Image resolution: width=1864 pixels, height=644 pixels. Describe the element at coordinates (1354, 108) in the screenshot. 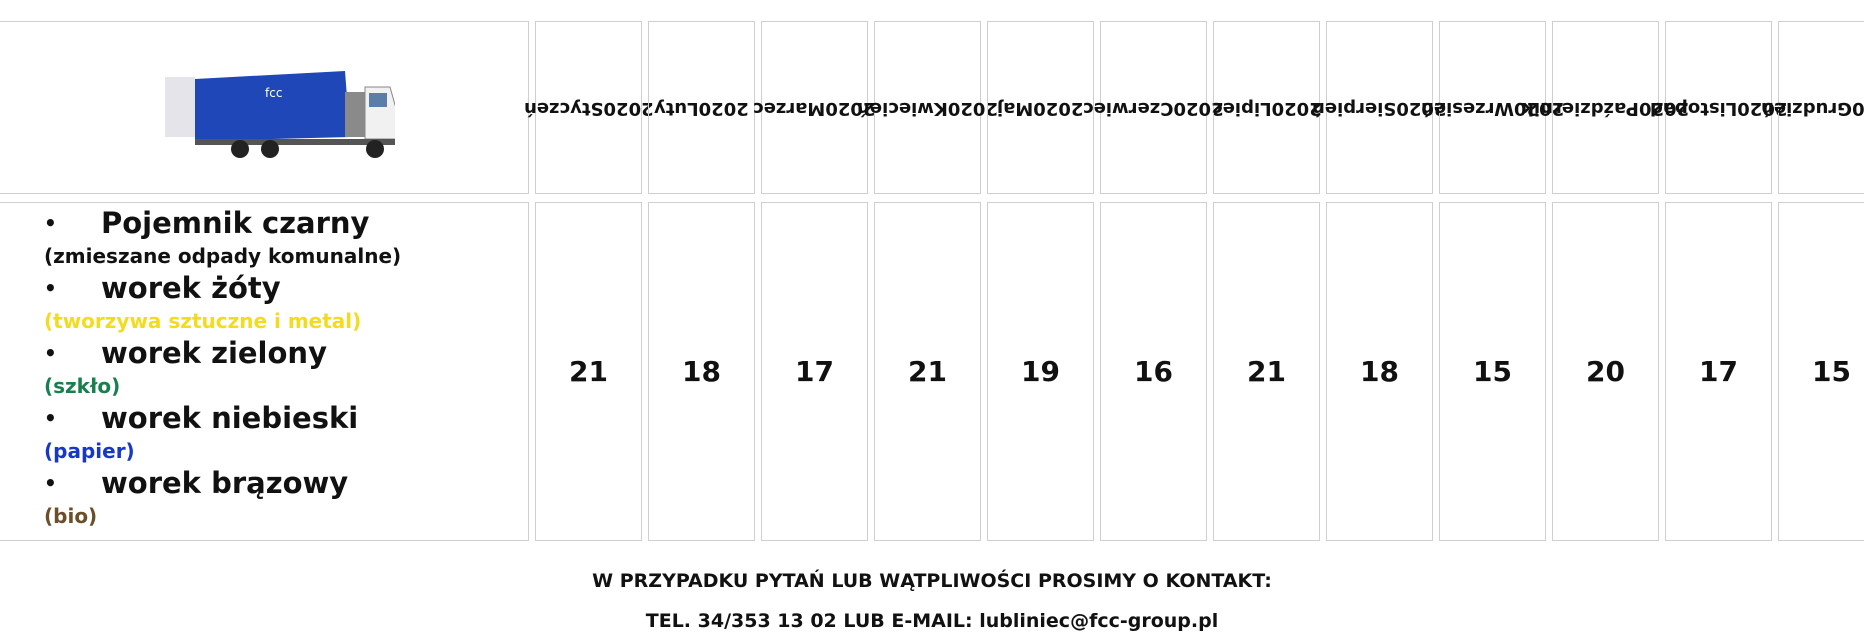

I see `month-name: Sierpień` at that location.